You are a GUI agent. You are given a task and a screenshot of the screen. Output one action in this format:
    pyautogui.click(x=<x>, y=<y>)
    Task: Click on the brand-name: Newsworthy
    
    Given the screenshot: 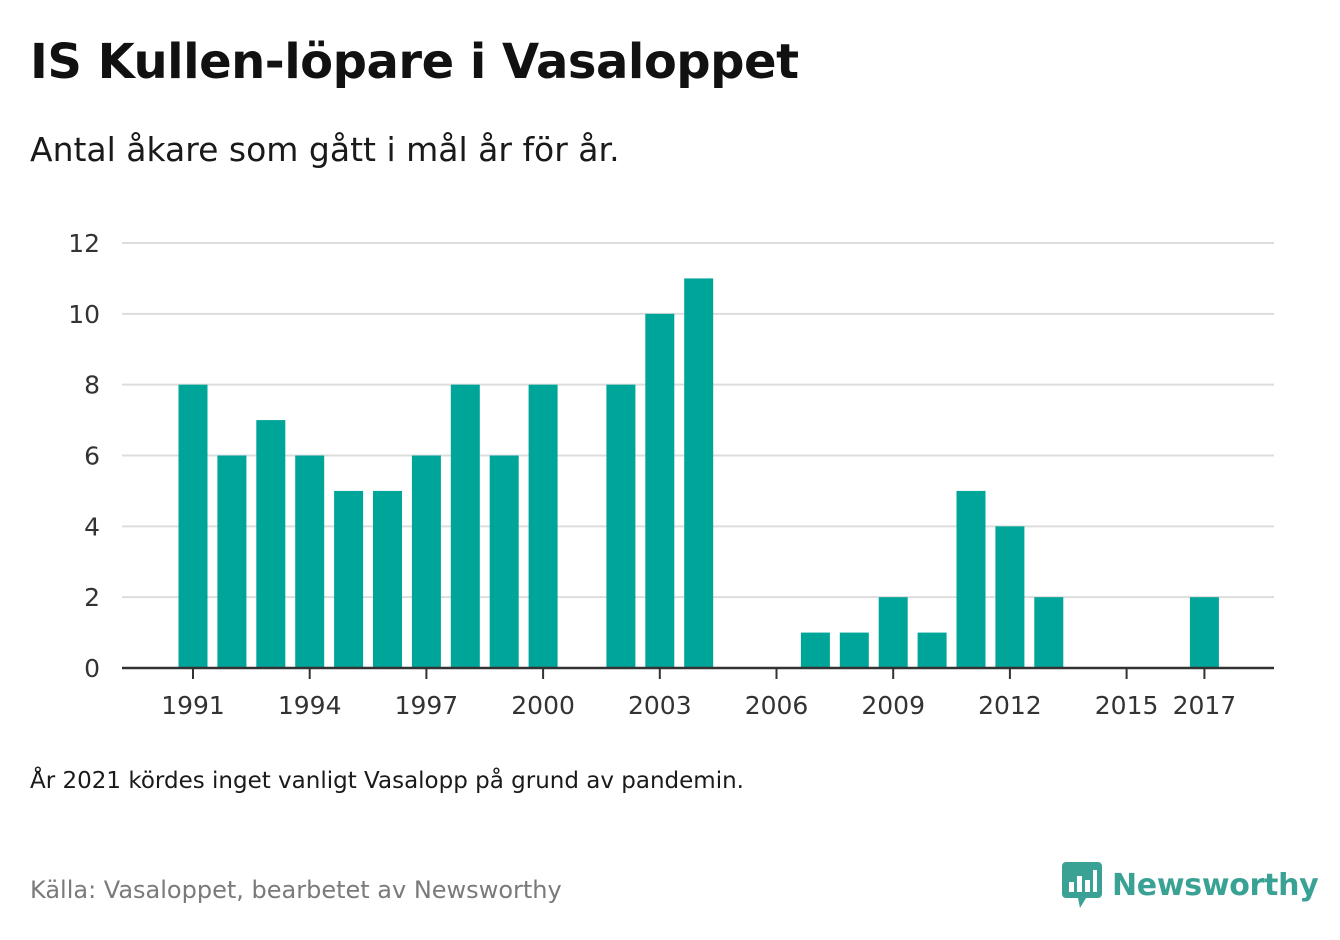 What is the action you would take?
    pyautogui.click(x=1215, y=885)
    